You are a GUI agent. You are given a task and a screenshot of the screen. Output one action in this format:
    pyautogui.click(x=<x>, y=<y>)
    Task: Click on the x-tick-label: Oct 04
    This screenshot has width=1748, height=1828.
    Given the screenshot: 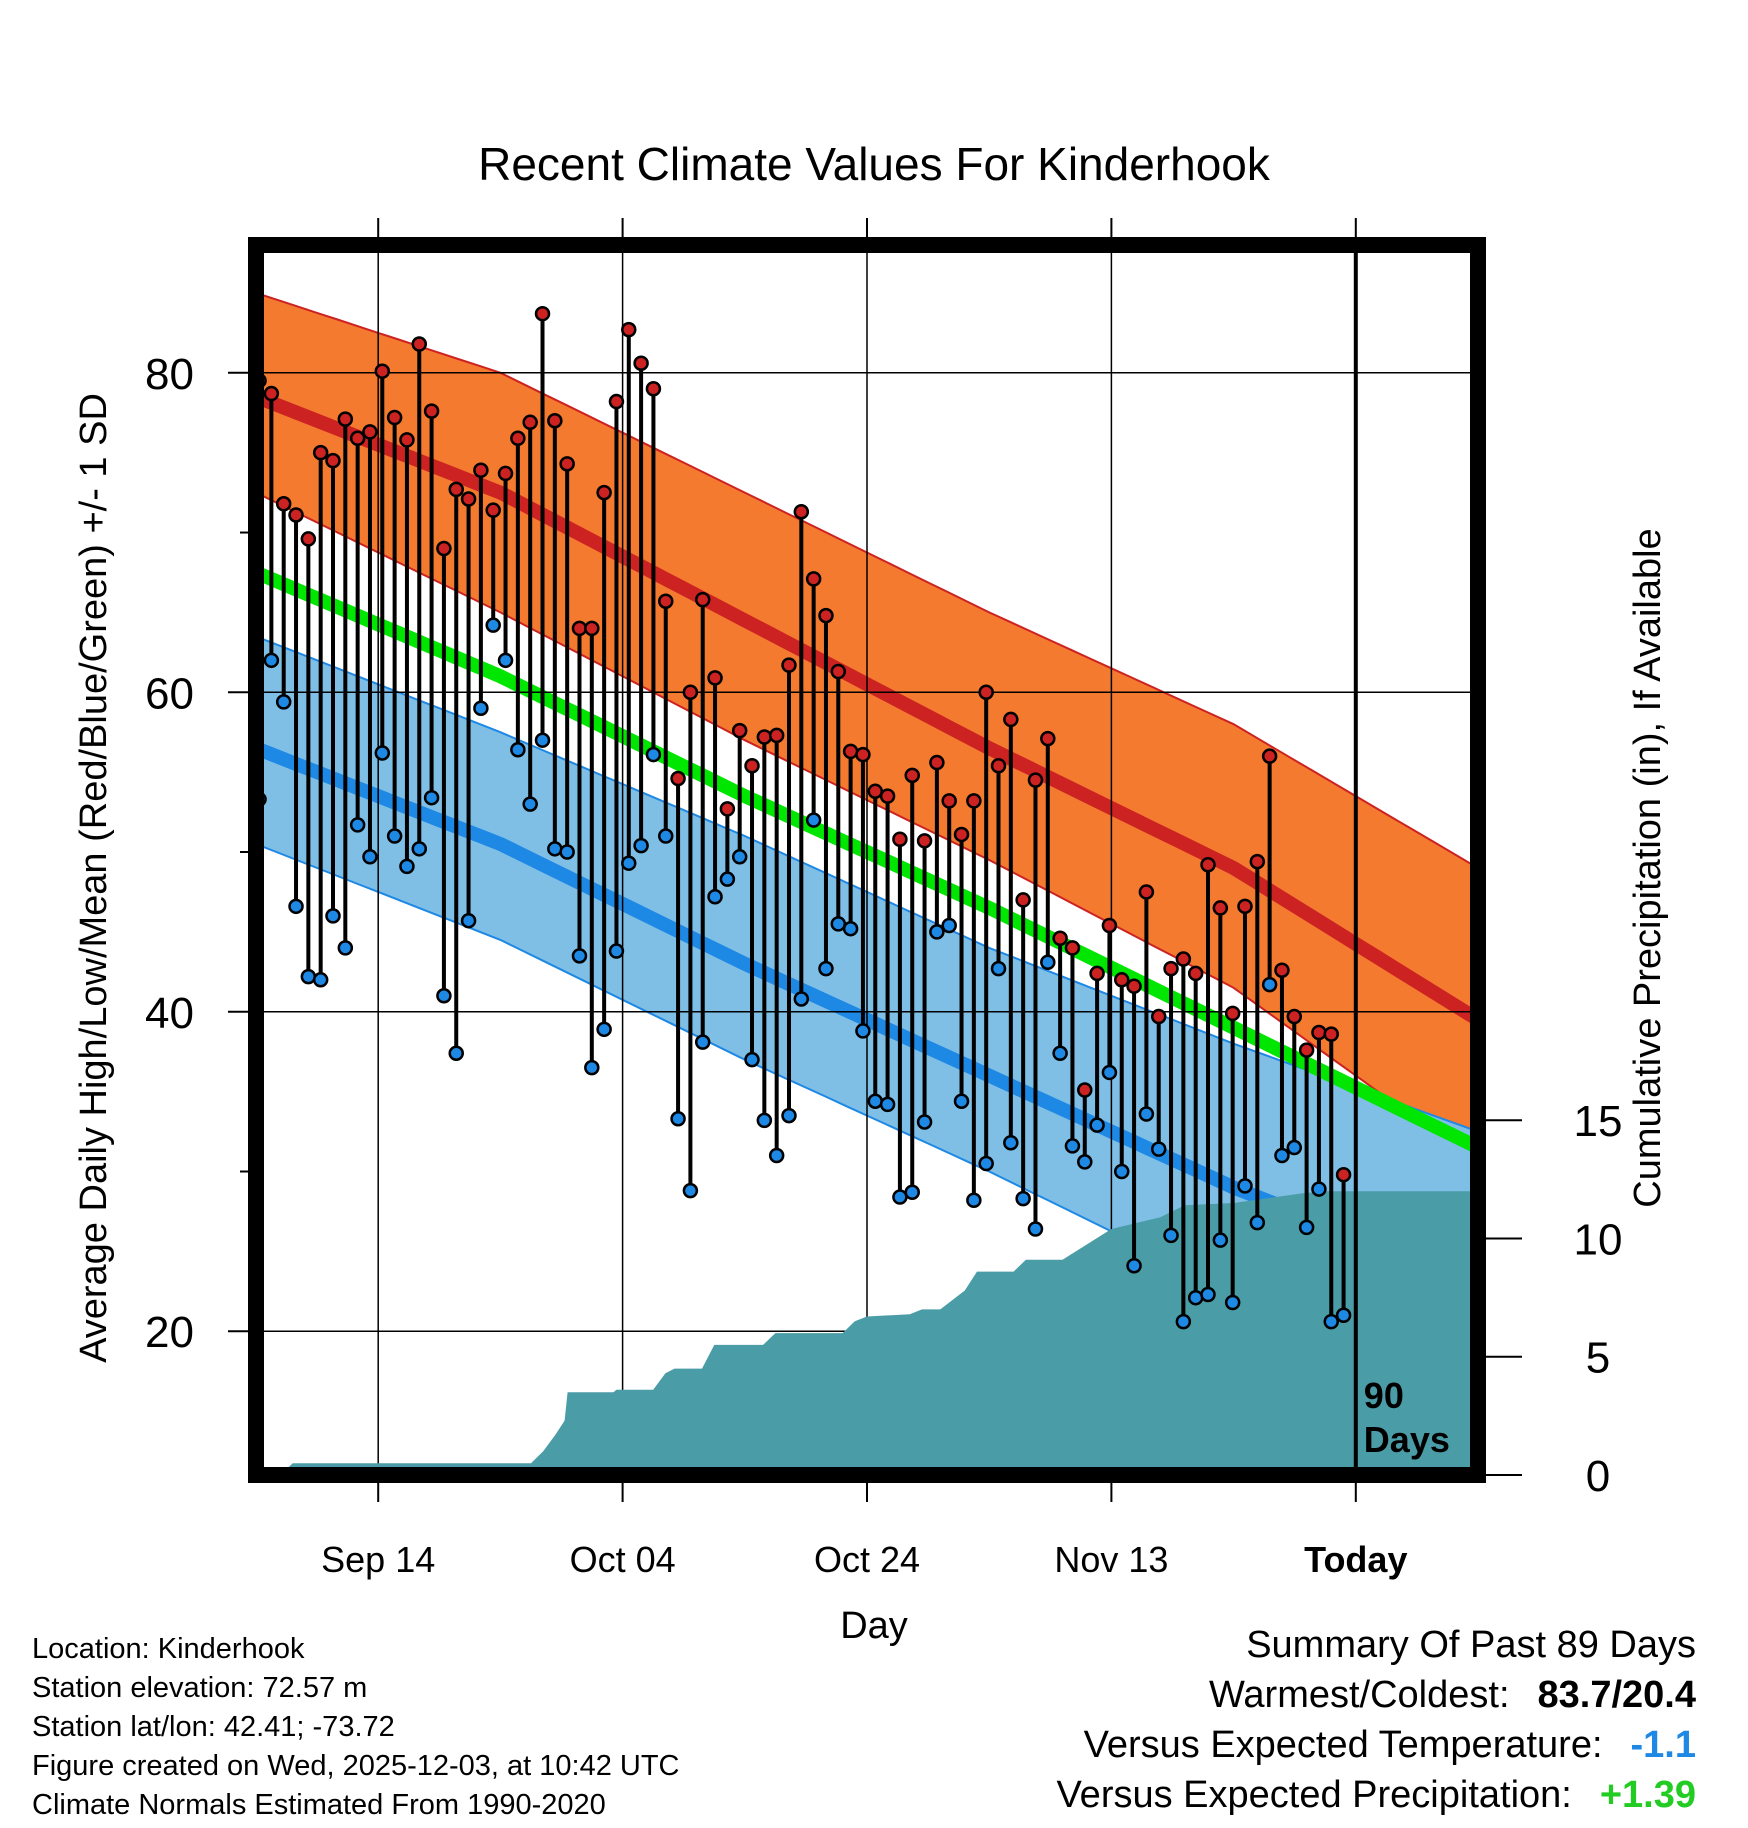 What is the action you would take?
    pyautogui.click(x=623, y=1559)
    